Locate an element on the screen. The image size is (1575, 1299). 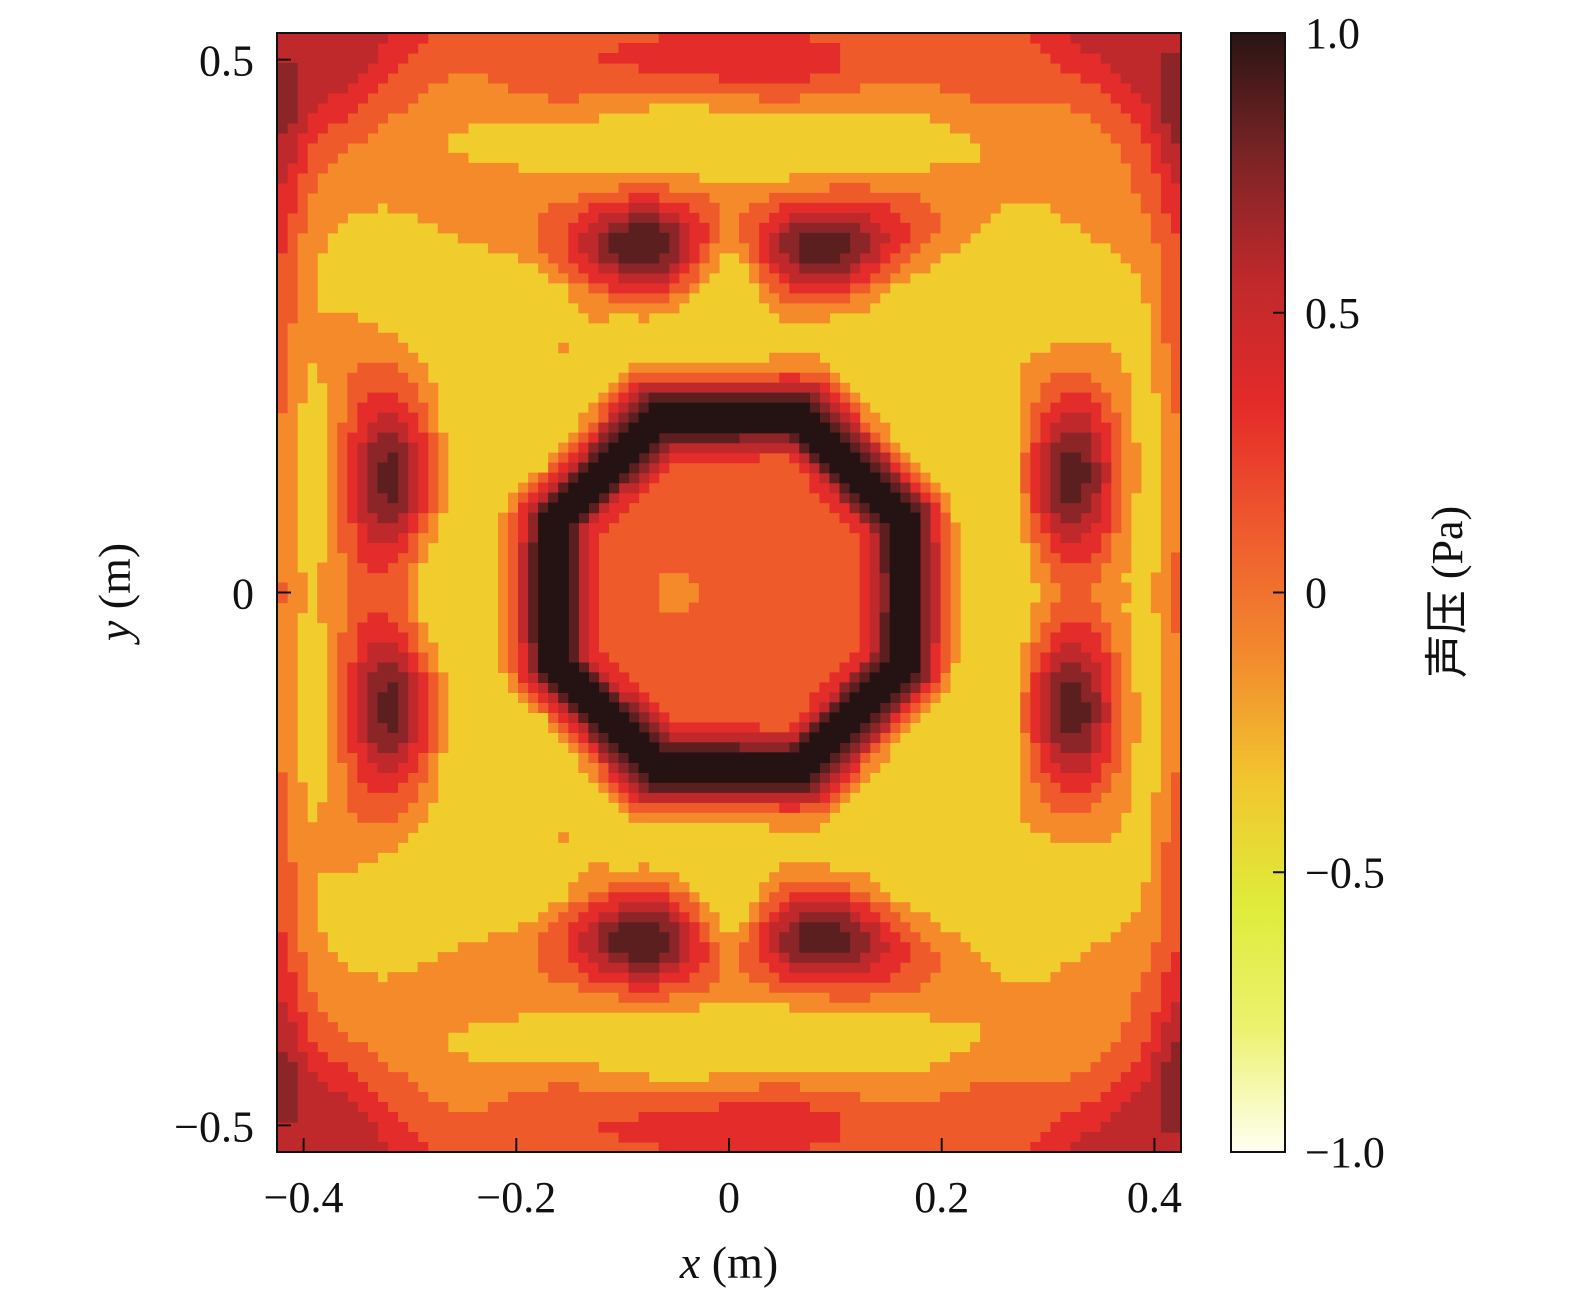
x-axis-label-unit: (m) is located at coordinates (739, 1262).